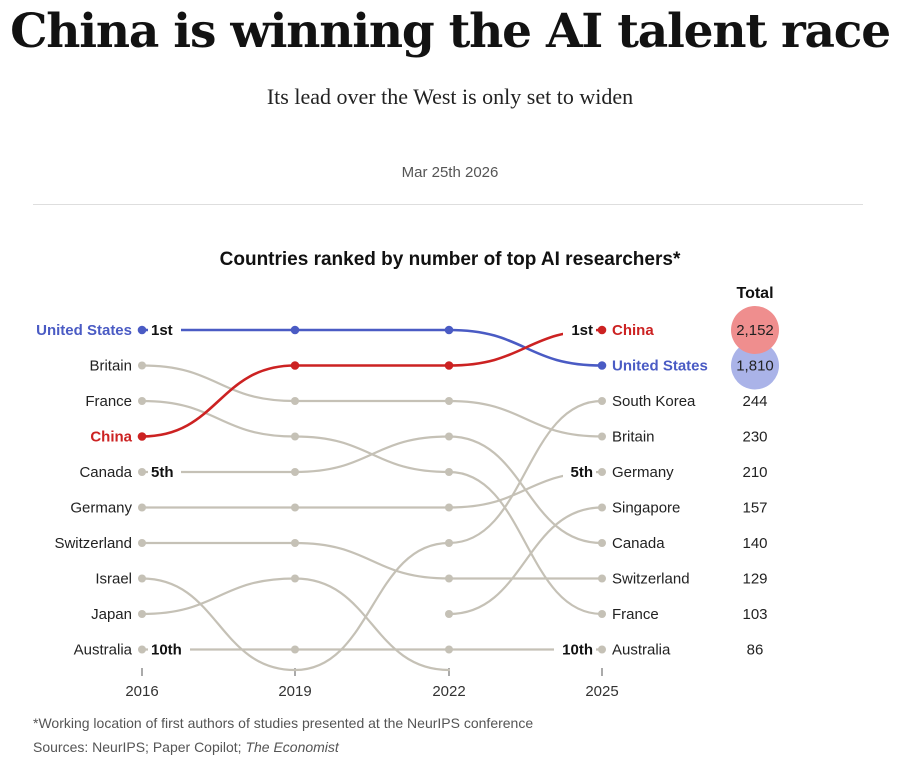  Describe the element at coordinates (754, 472) in the screenshot. I see `total-value-germany: 210` at that location.